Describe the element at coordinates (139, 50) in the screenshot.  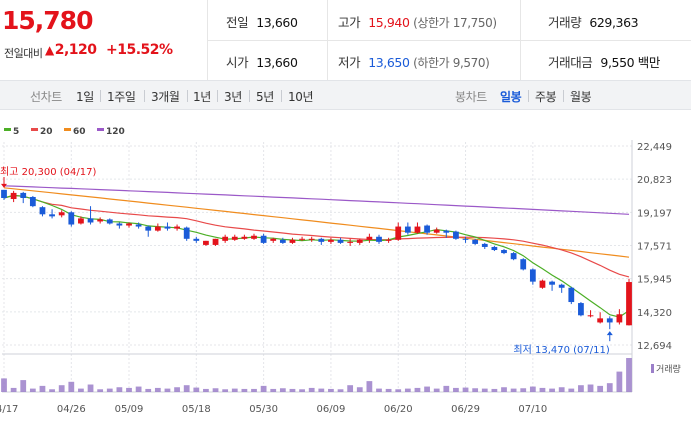
I see `change-percent: +15.52%` at that location.